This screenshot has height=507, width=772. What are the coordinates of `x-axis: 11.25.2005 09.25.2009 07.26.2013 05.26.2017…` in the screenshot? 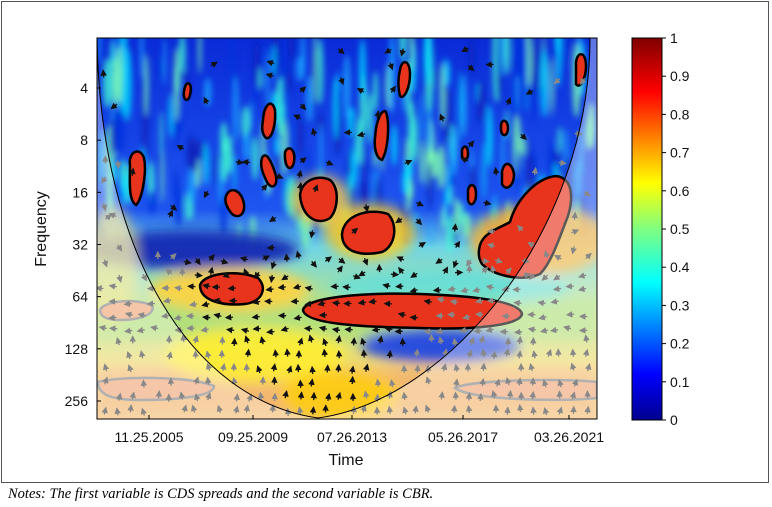 It's located at (359, 430).